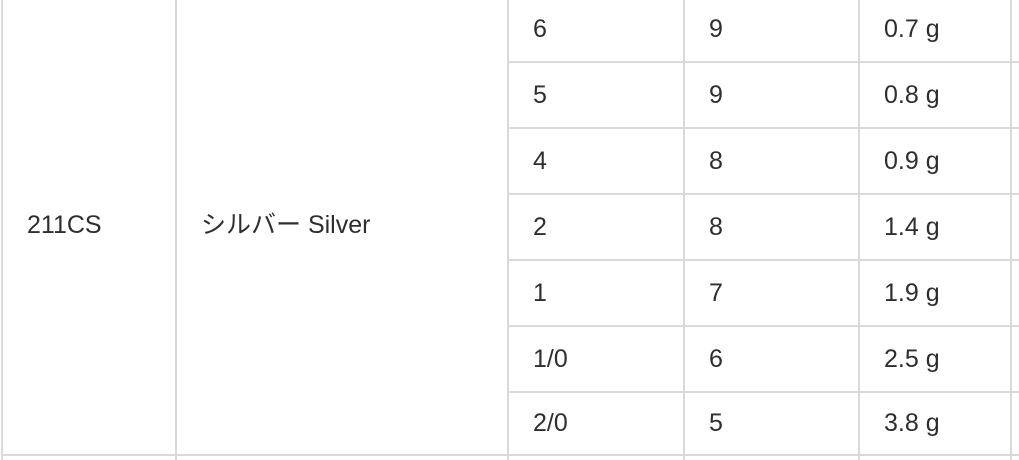 The width and height of the screenshot is (1019, 460). I want to click on weight-cell: 2.5 g, so click(935, 359).